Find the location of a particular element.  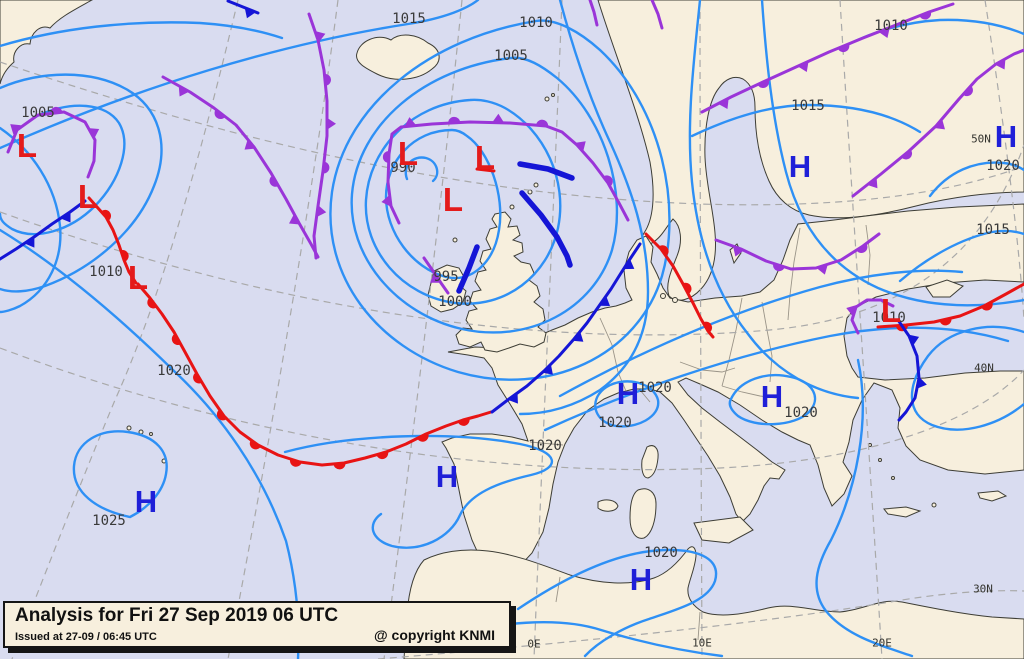

island-crete is located at coordinates (902, 512).